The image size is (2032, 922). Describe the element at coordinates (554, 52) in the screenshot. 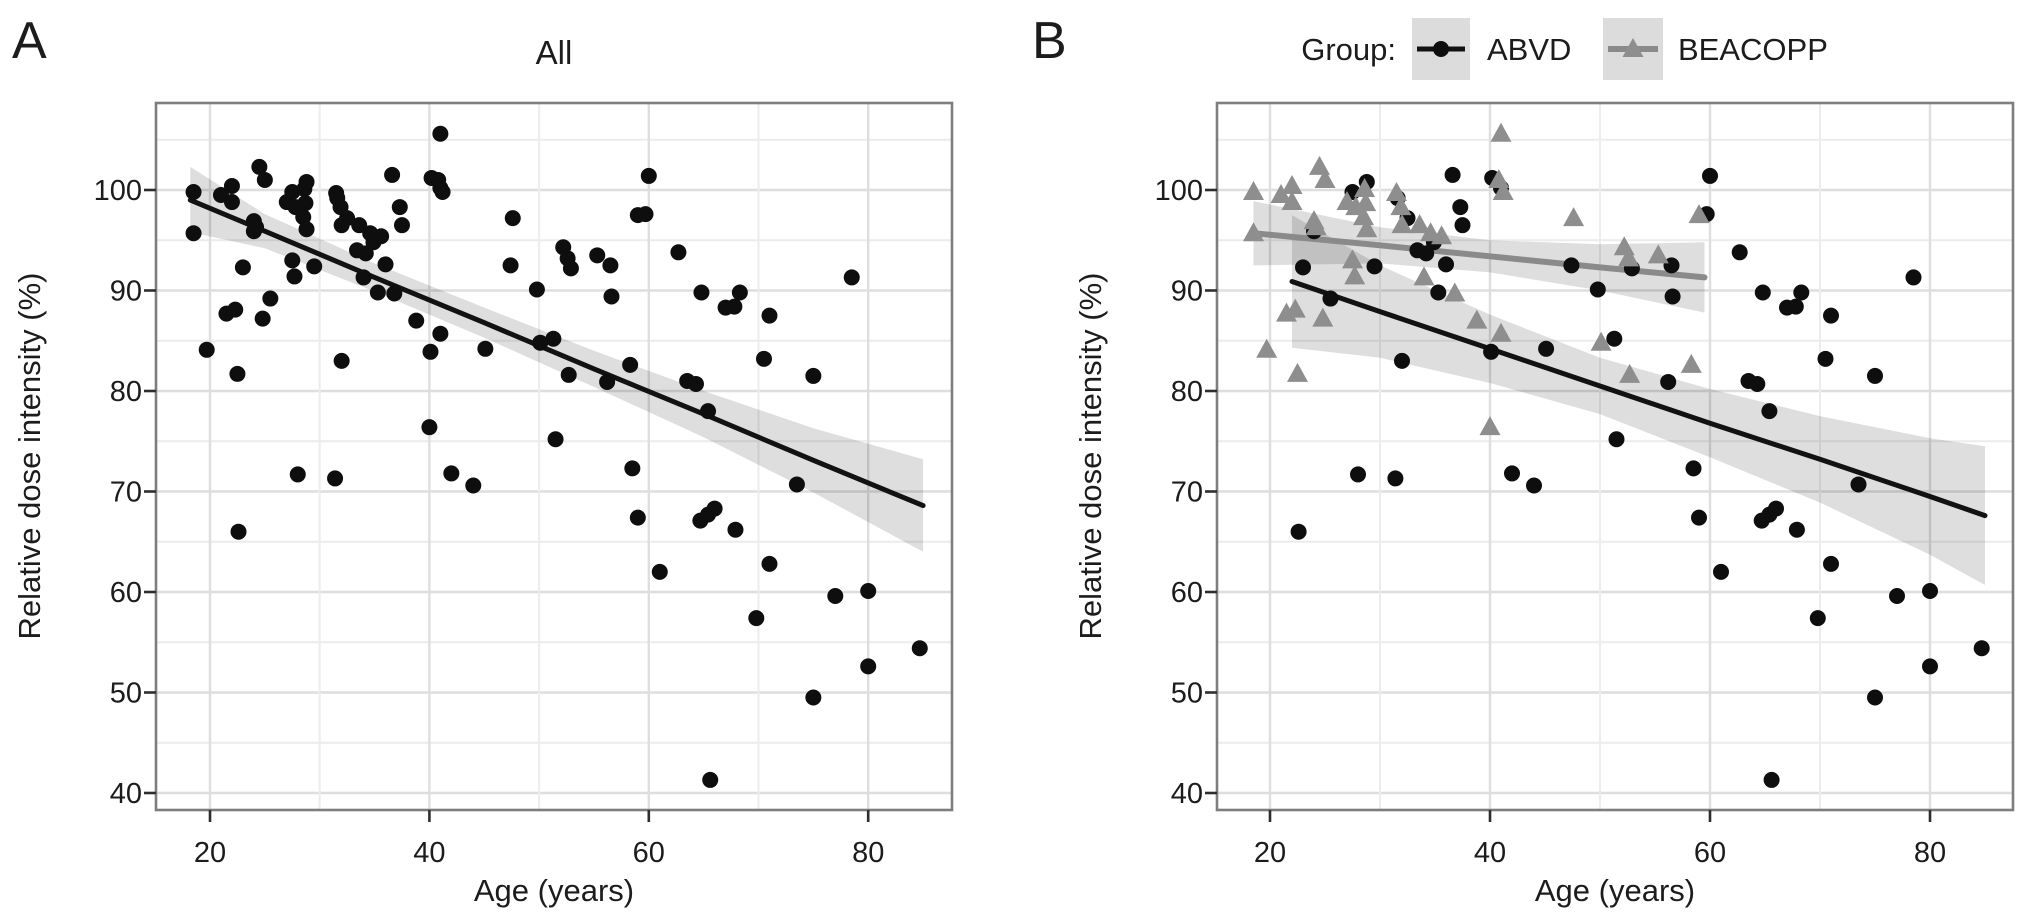

I see `panel-a-title: All` at that location.